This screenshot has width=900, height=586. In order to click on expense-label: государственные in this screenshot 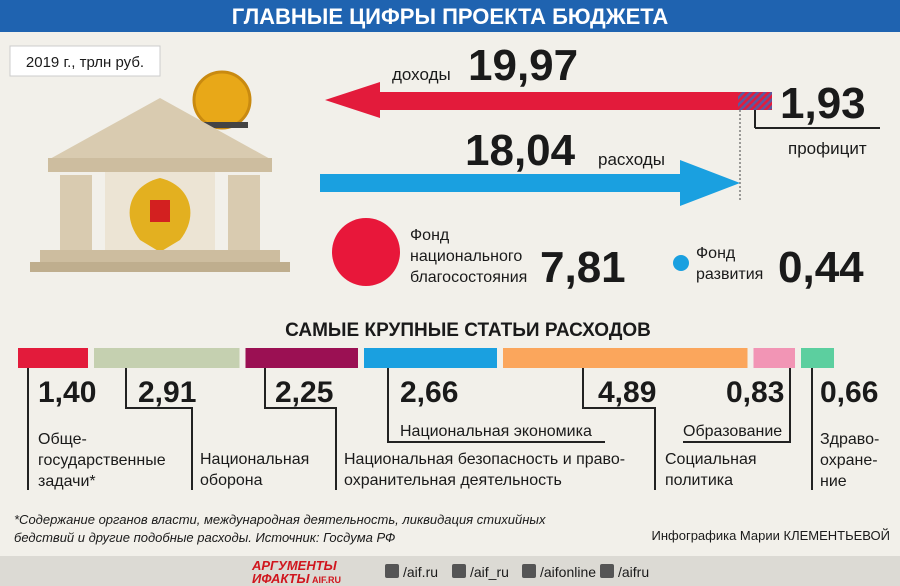, I will do `click(102, 460)`.